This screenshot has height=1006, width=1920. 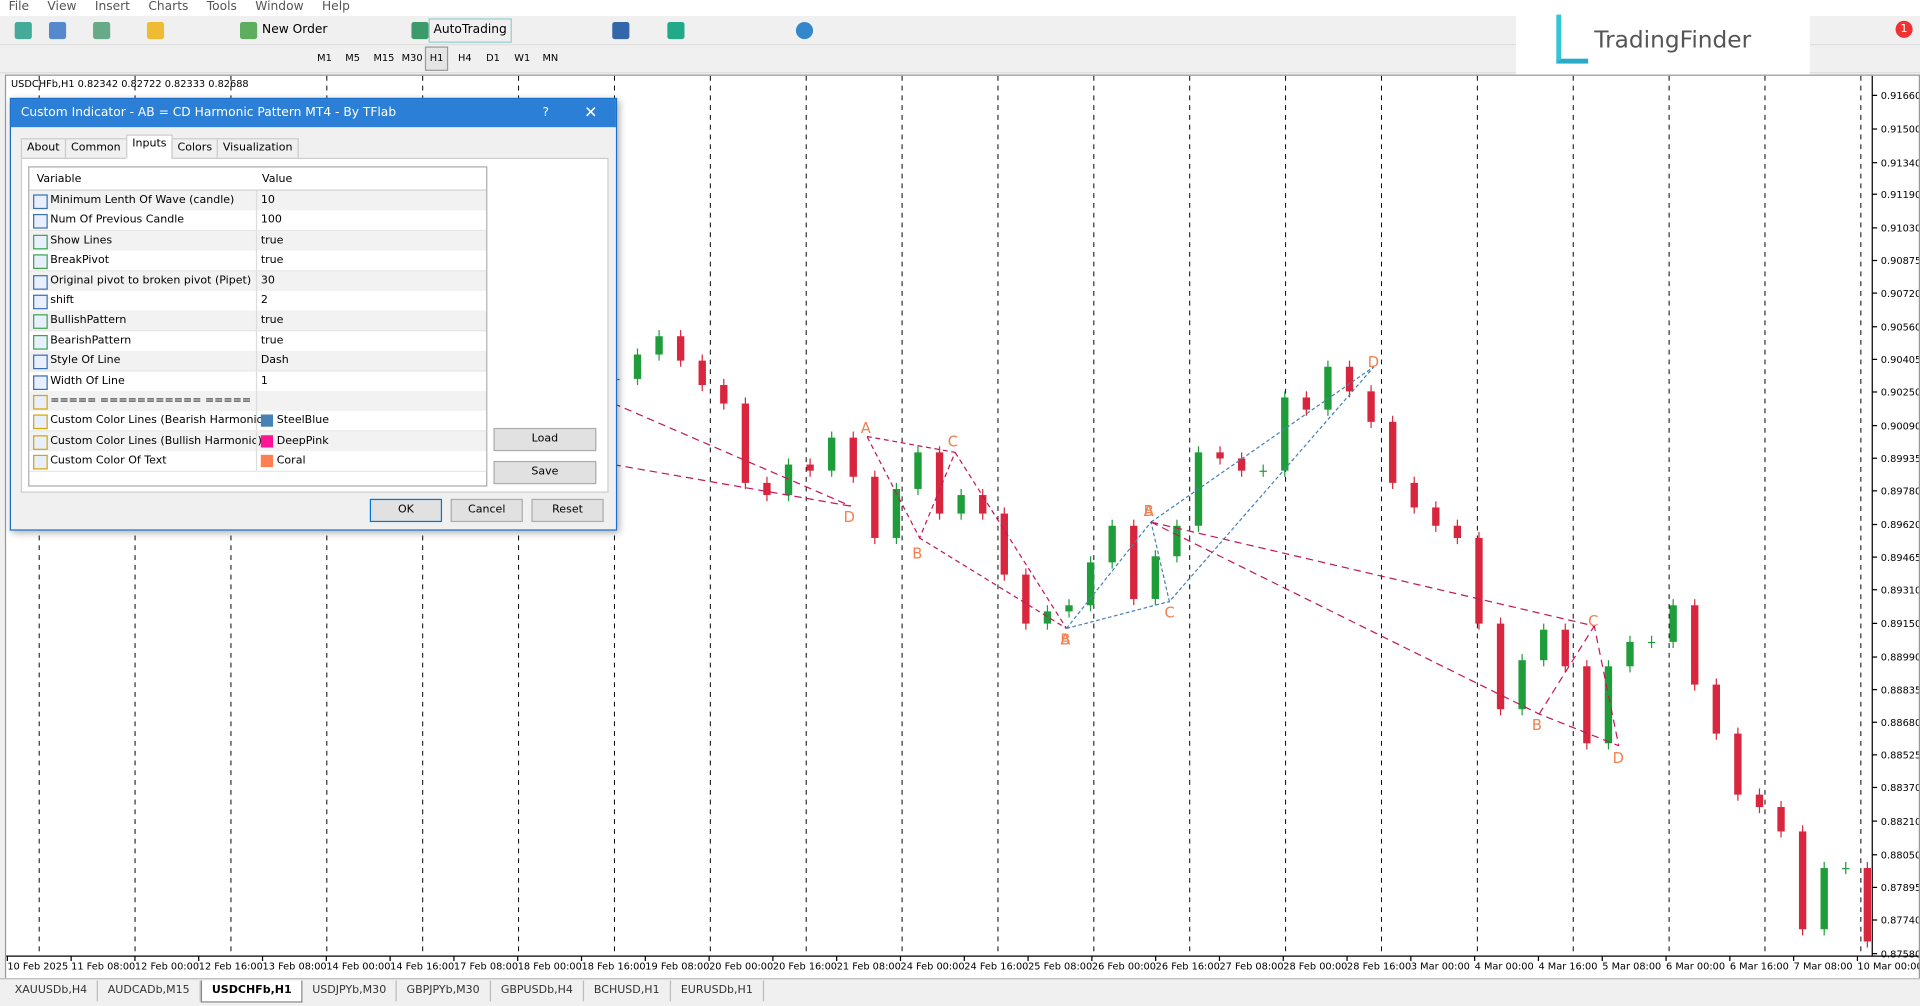 I want to click on auto-trading-button: AutoTrading, so click(x=470, y=30).